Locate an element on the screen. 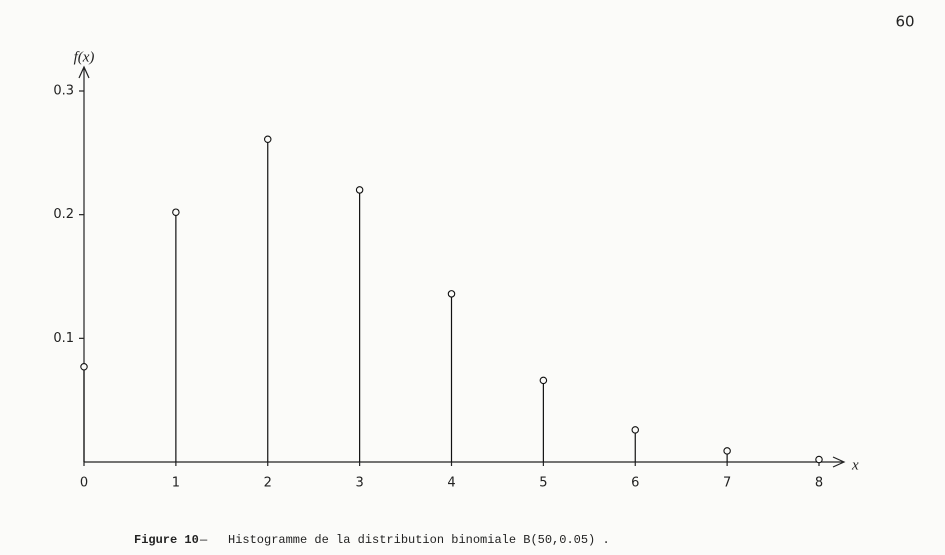  x-axis-arrow is located at coordinates (839, 462).